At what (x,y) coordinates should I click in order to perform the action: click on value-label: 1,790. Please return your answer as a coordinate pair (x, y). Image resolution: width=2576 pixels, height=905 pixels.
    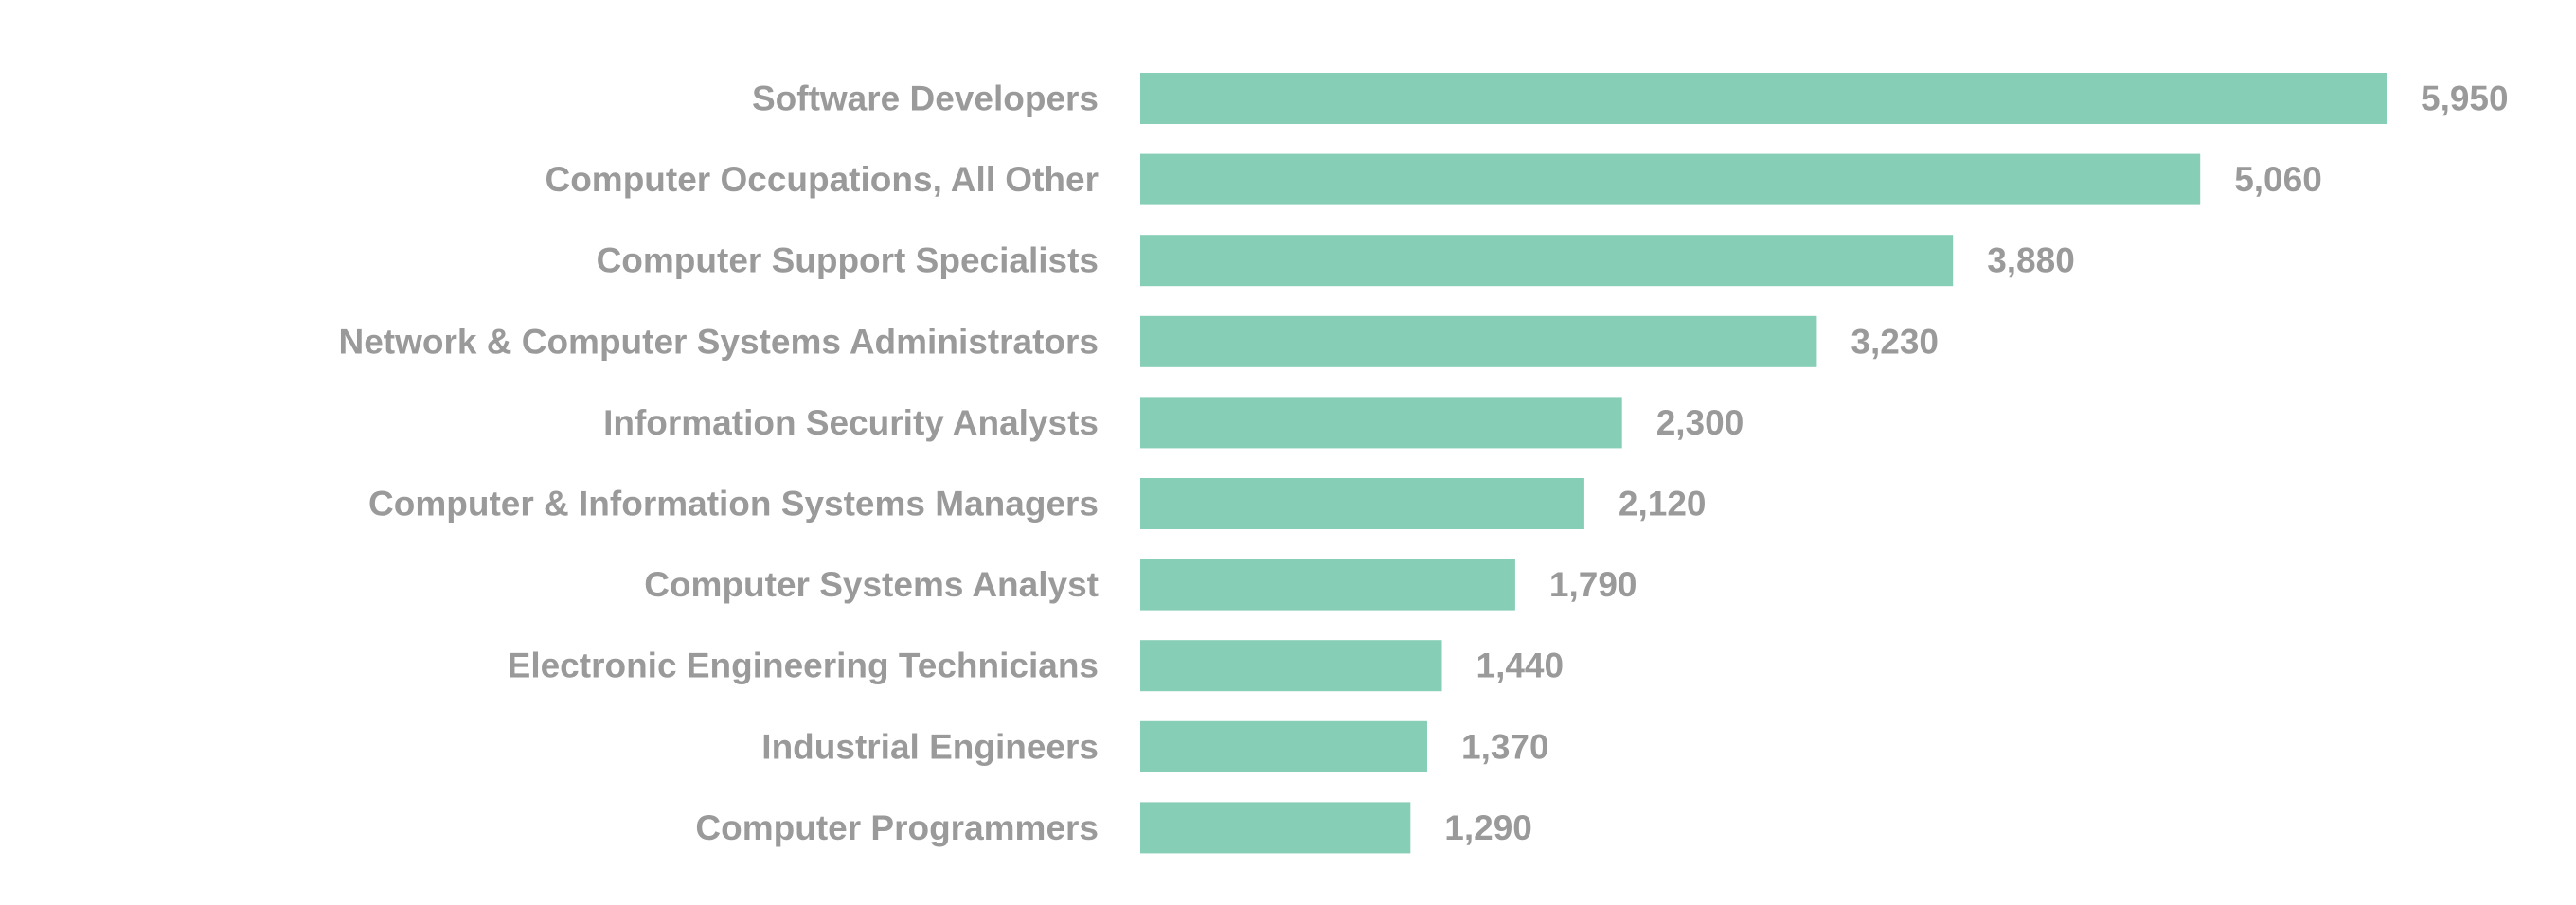
    Looking at the image, I should click on (1593, 585).